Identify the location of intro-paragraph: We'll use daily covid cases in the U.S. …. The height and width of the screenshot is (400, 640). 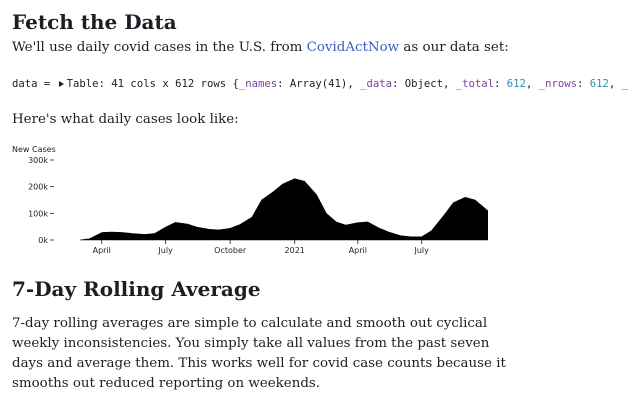
(260, 48).